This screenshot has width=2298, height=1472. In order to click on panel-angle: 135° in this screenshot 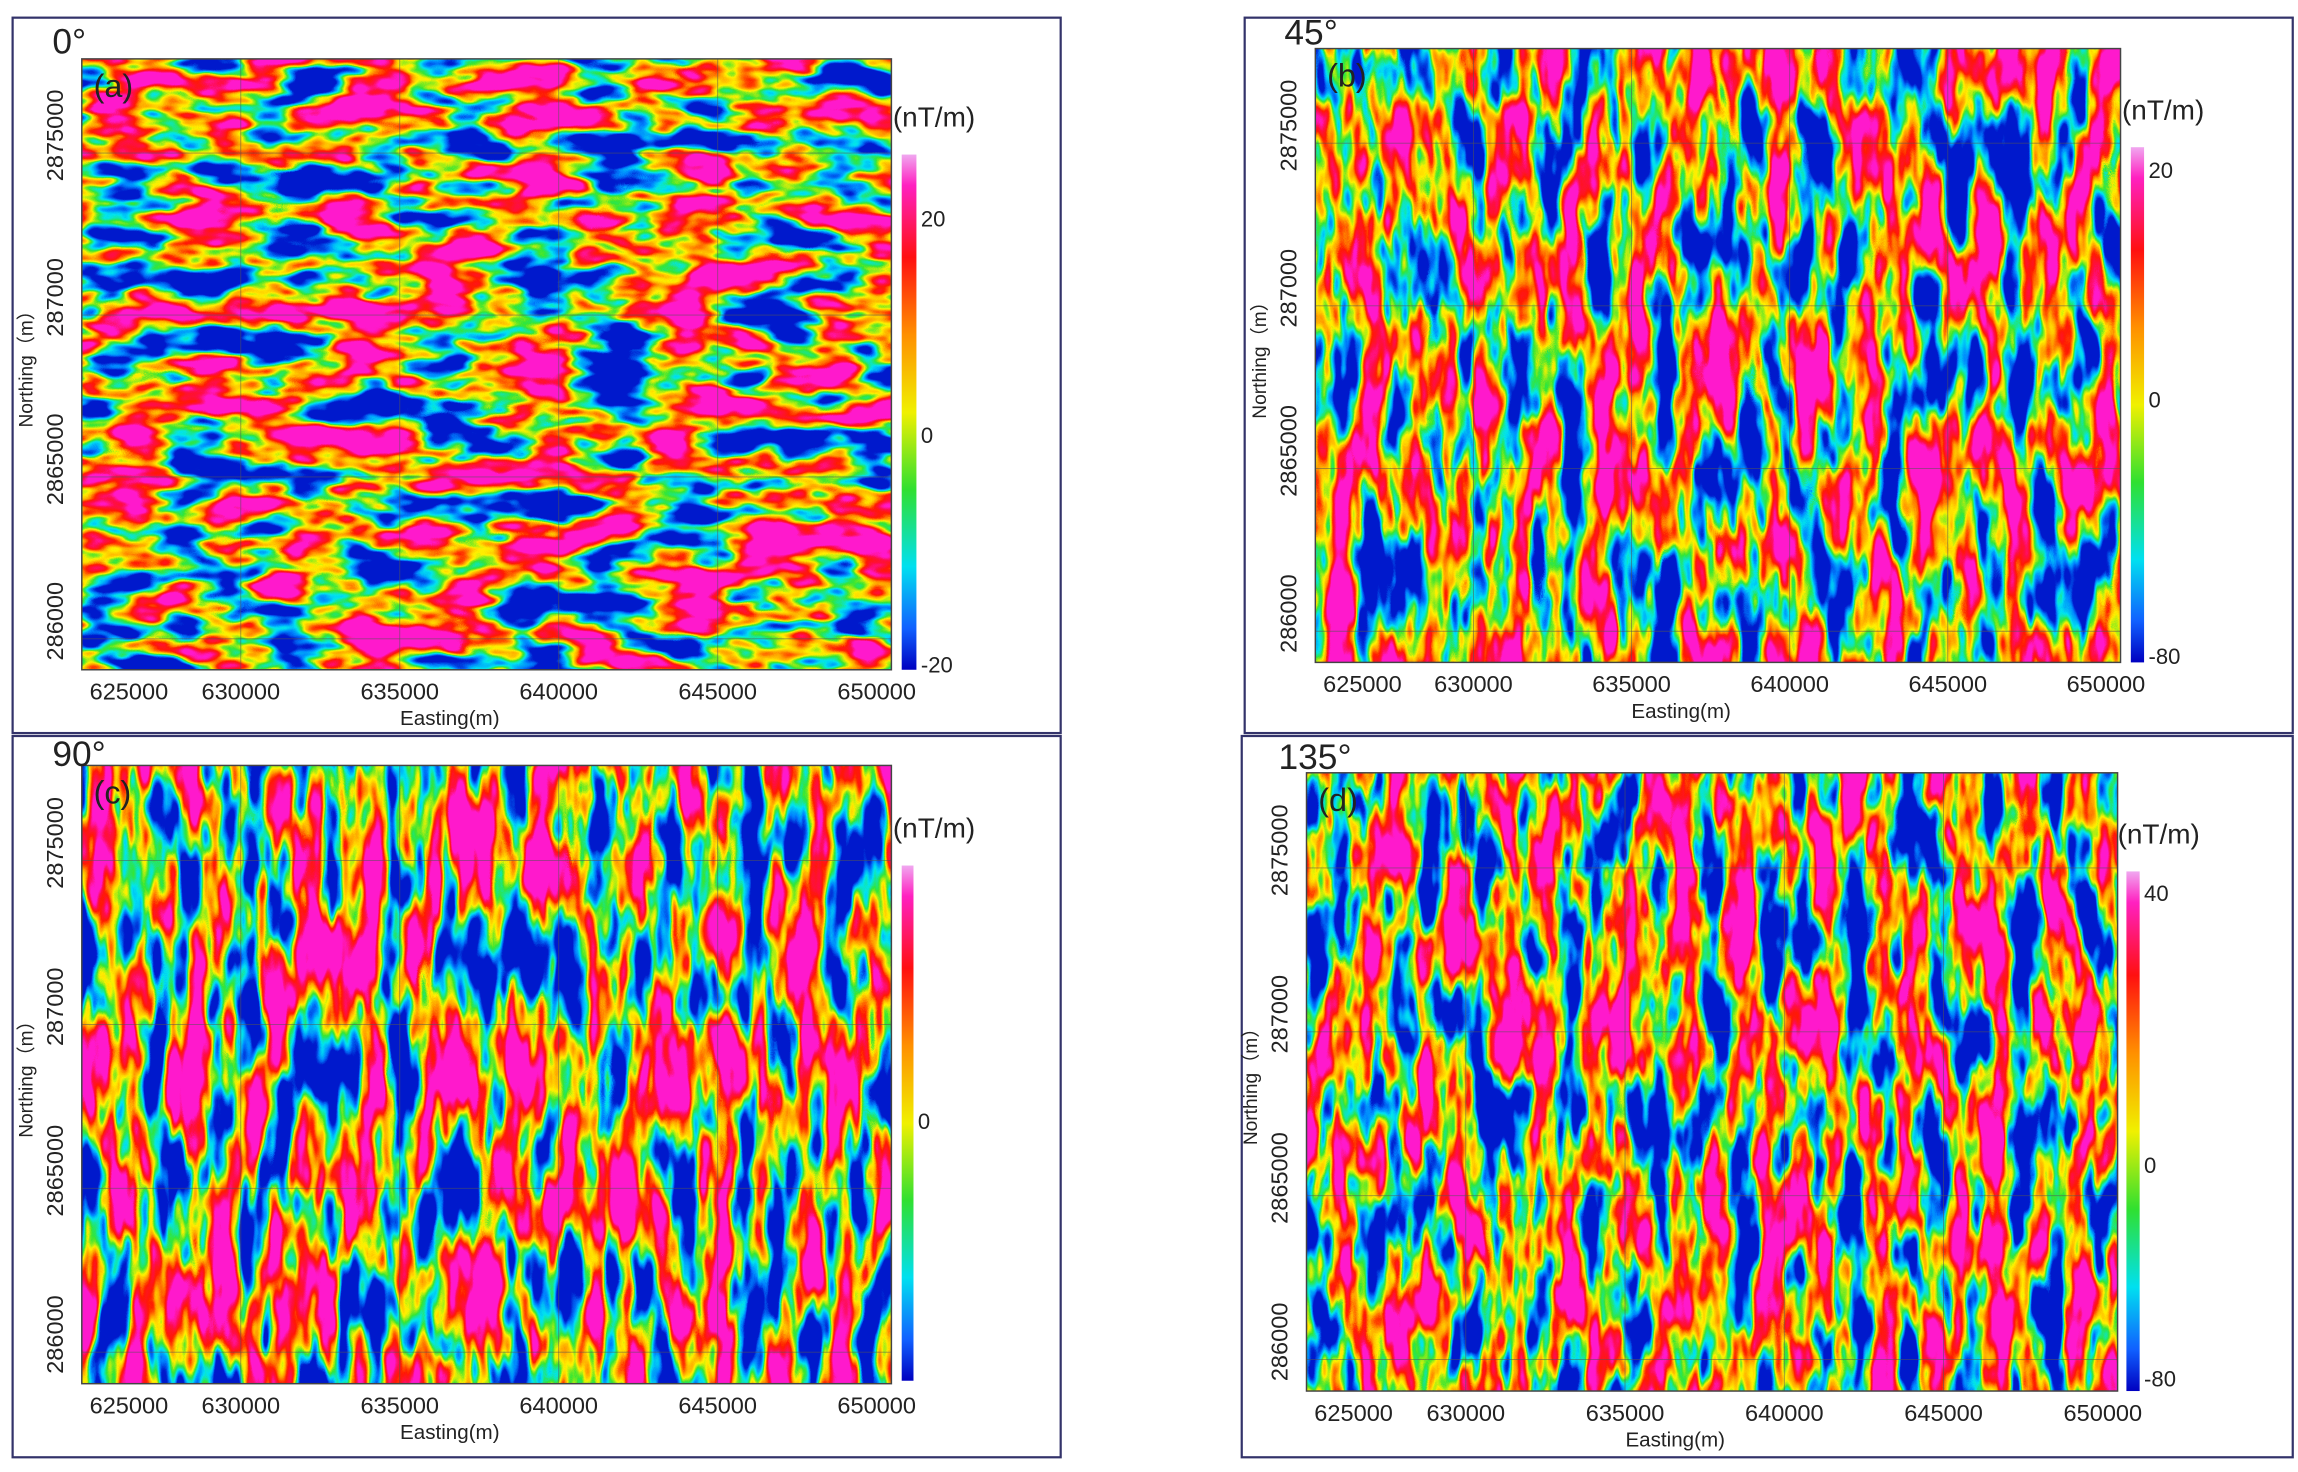, I will do `click(1315, 757)`.